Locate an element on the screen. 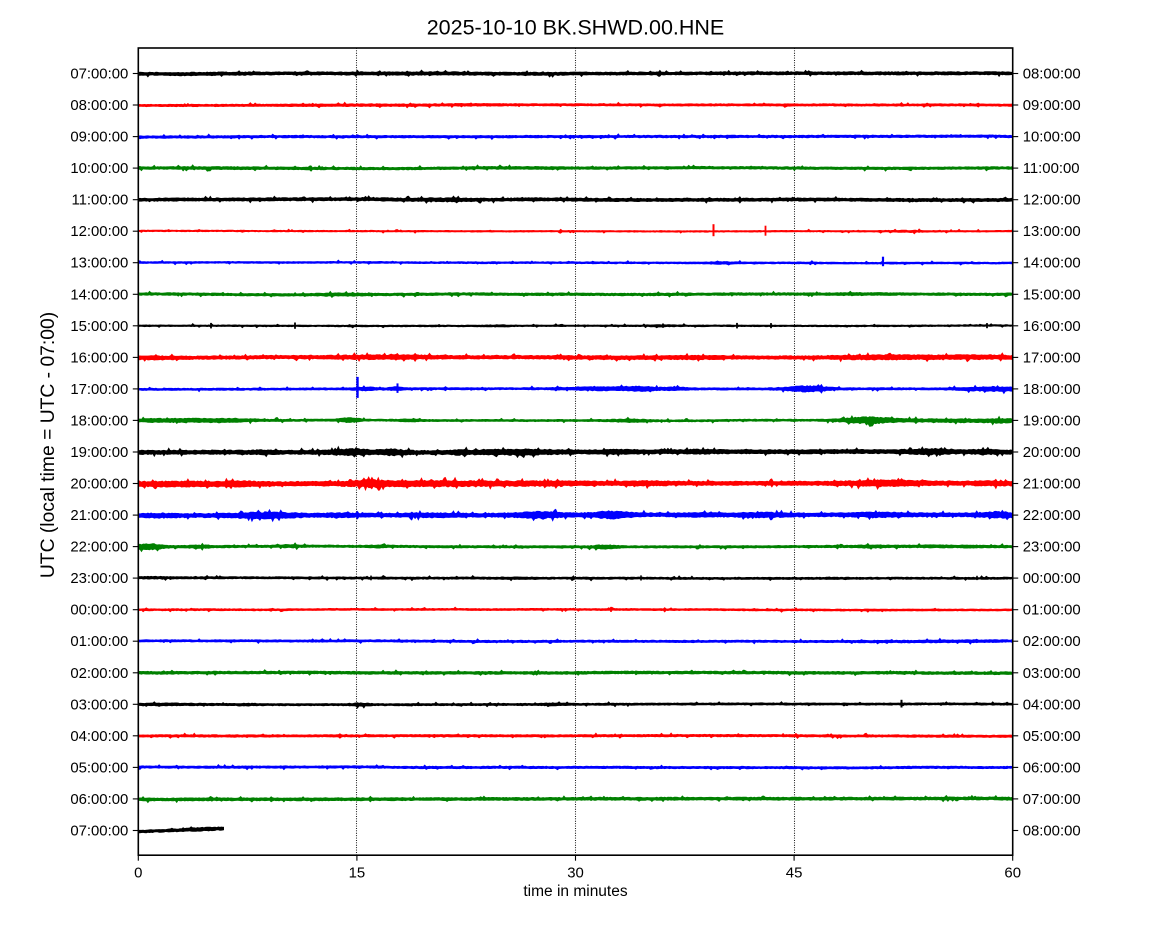  svg-text: 60 is located at coordinates (1012, 874).